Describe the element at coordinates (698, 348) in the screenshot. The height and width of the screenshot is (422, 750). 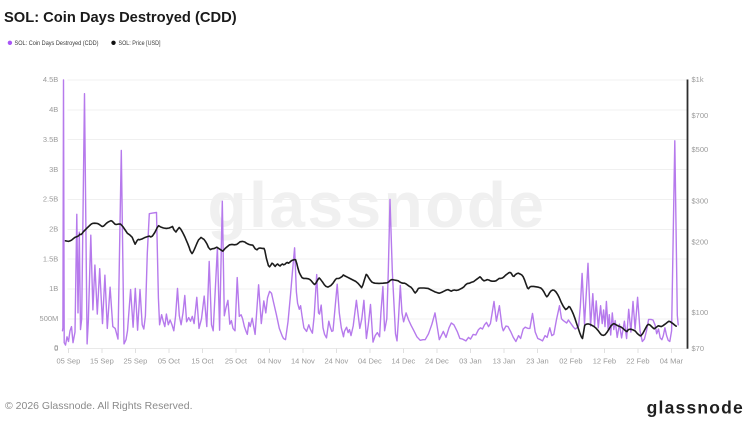
I see `svg-text: $70` at that location.